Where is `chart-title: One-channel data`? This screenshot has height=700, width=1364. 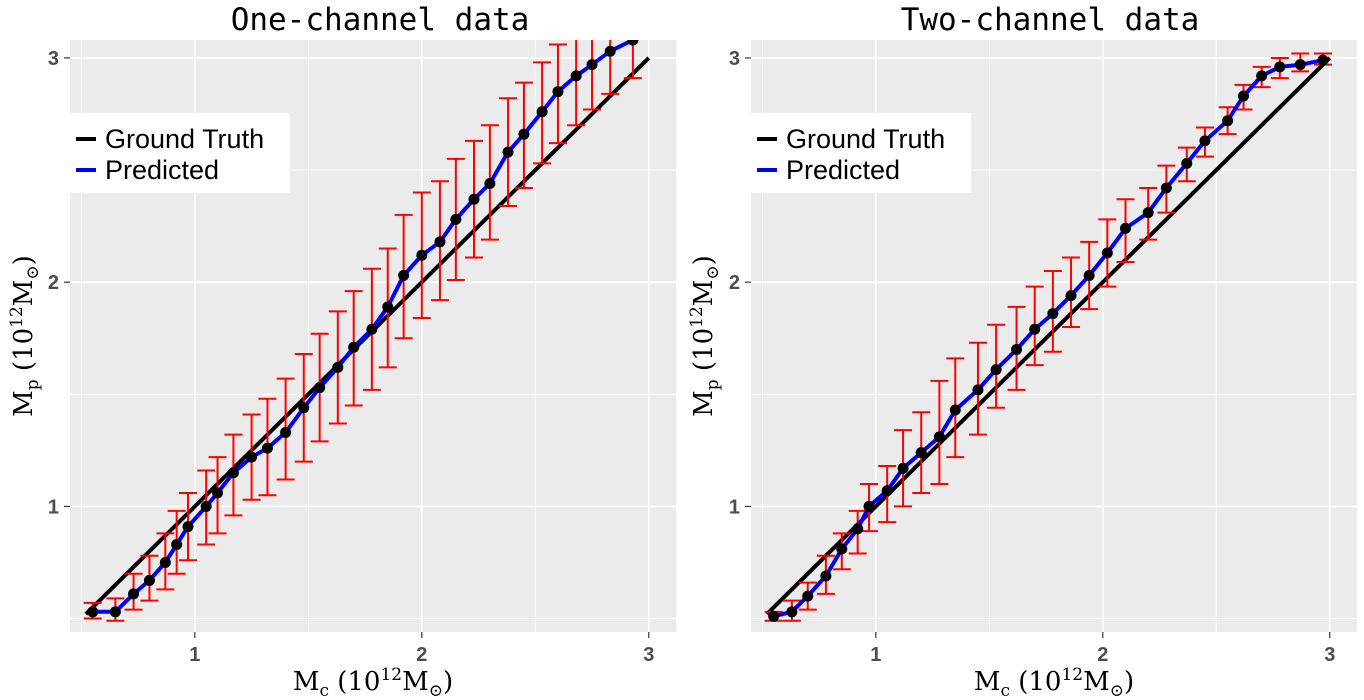
chart-title: One-channel data is located at coordinates (380, 20).